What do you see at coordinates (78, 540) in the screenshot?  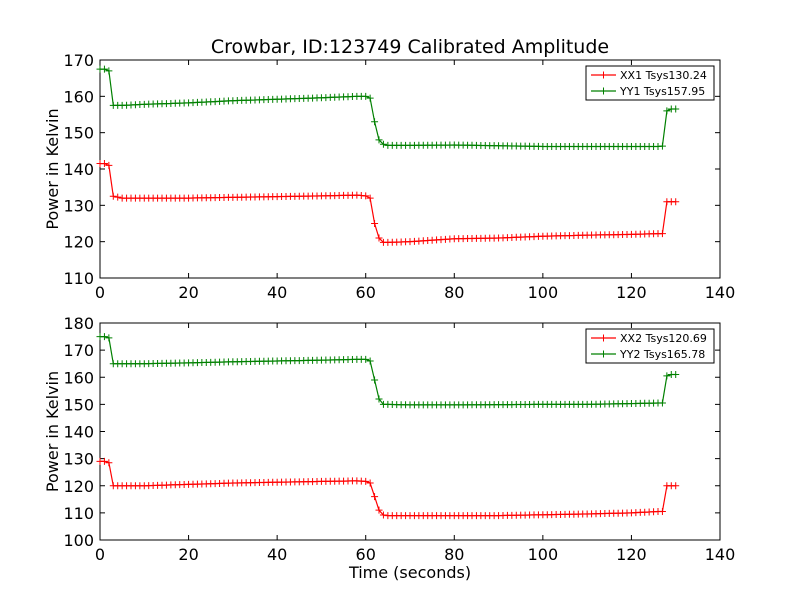 I see `y-tick-label: 100` at bounding box center [78, 540].